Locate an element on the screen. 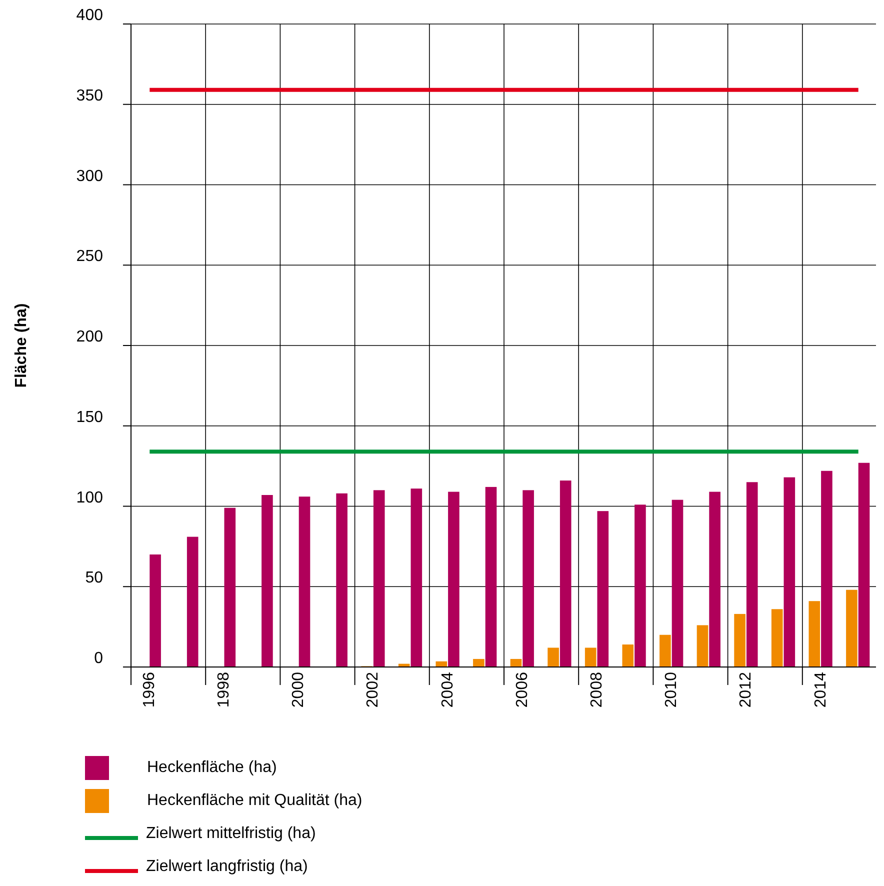 This screenshot has height=886, width=884. y-tick-label: 350 is located at coordinates (90, 95).